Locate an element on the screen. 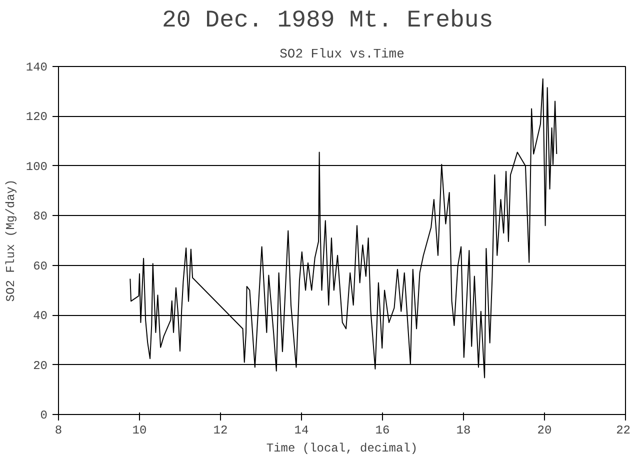 This screenshot has width=633, height=461. y-axis-title: SO2 Flux (Mg/day) is located at coordinates (11, 240).